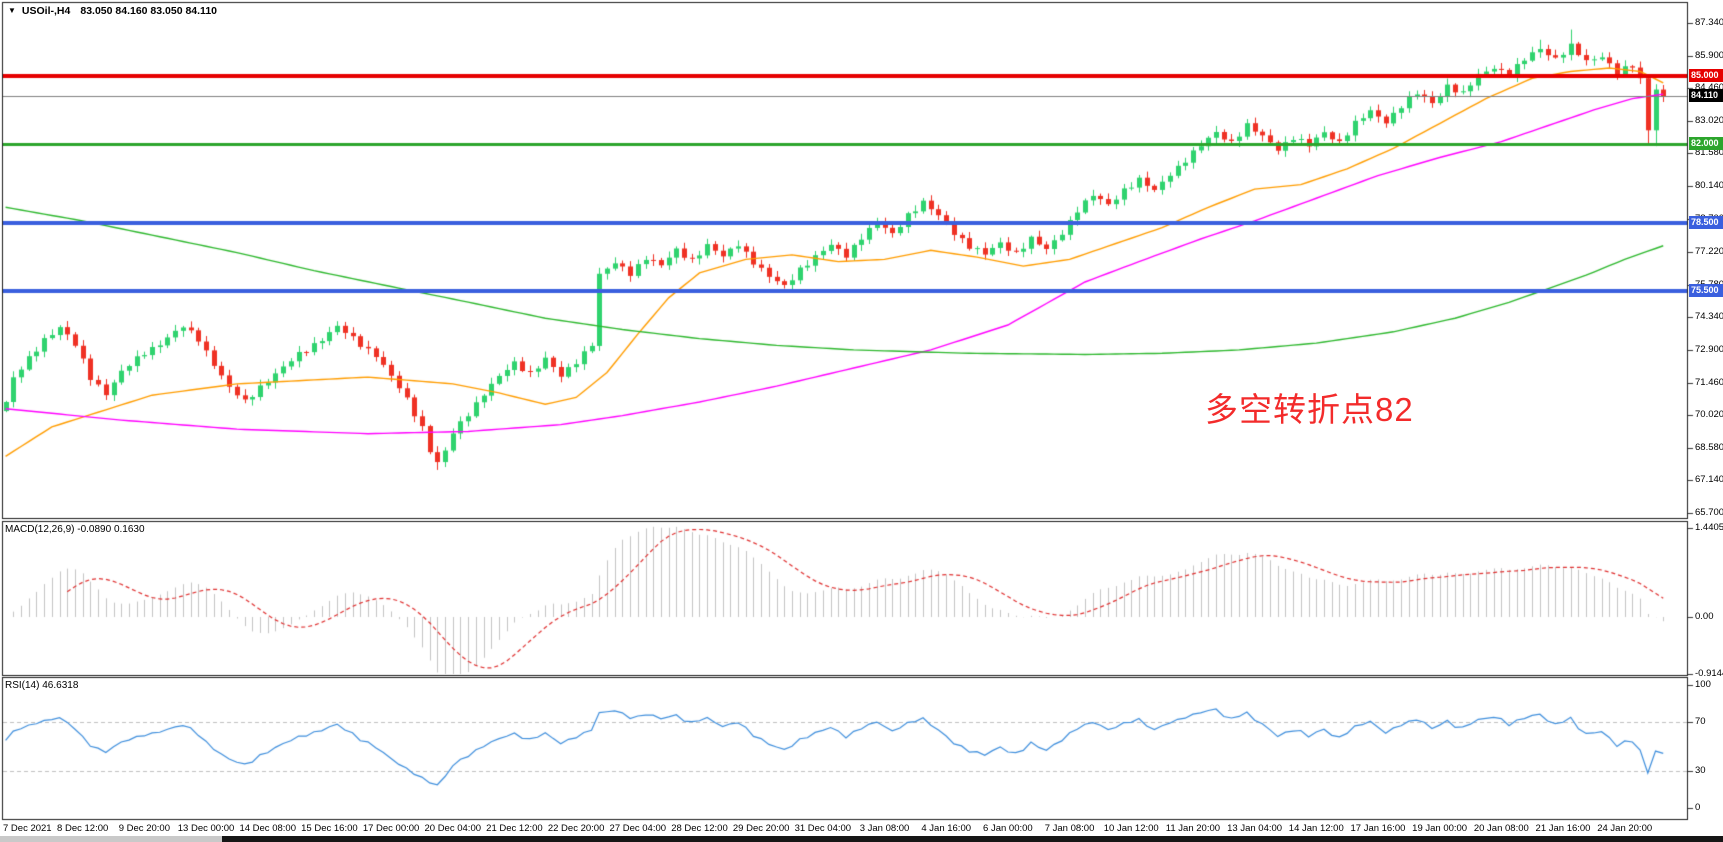 This screenshot has height=842, width=1723. Describe the element at coordinates (1709, 316) in the screenshot. I see `price-axis-label: 74.340` at that location.